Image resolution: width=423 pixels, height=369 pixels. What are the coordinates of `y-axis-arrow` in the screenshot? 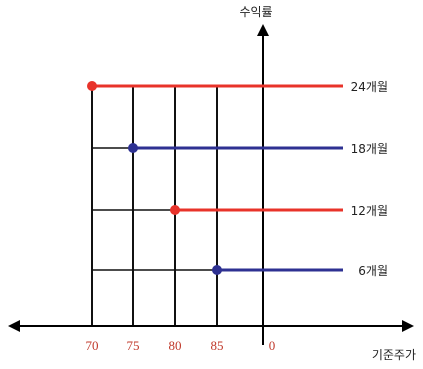 It's located at (263, 30).